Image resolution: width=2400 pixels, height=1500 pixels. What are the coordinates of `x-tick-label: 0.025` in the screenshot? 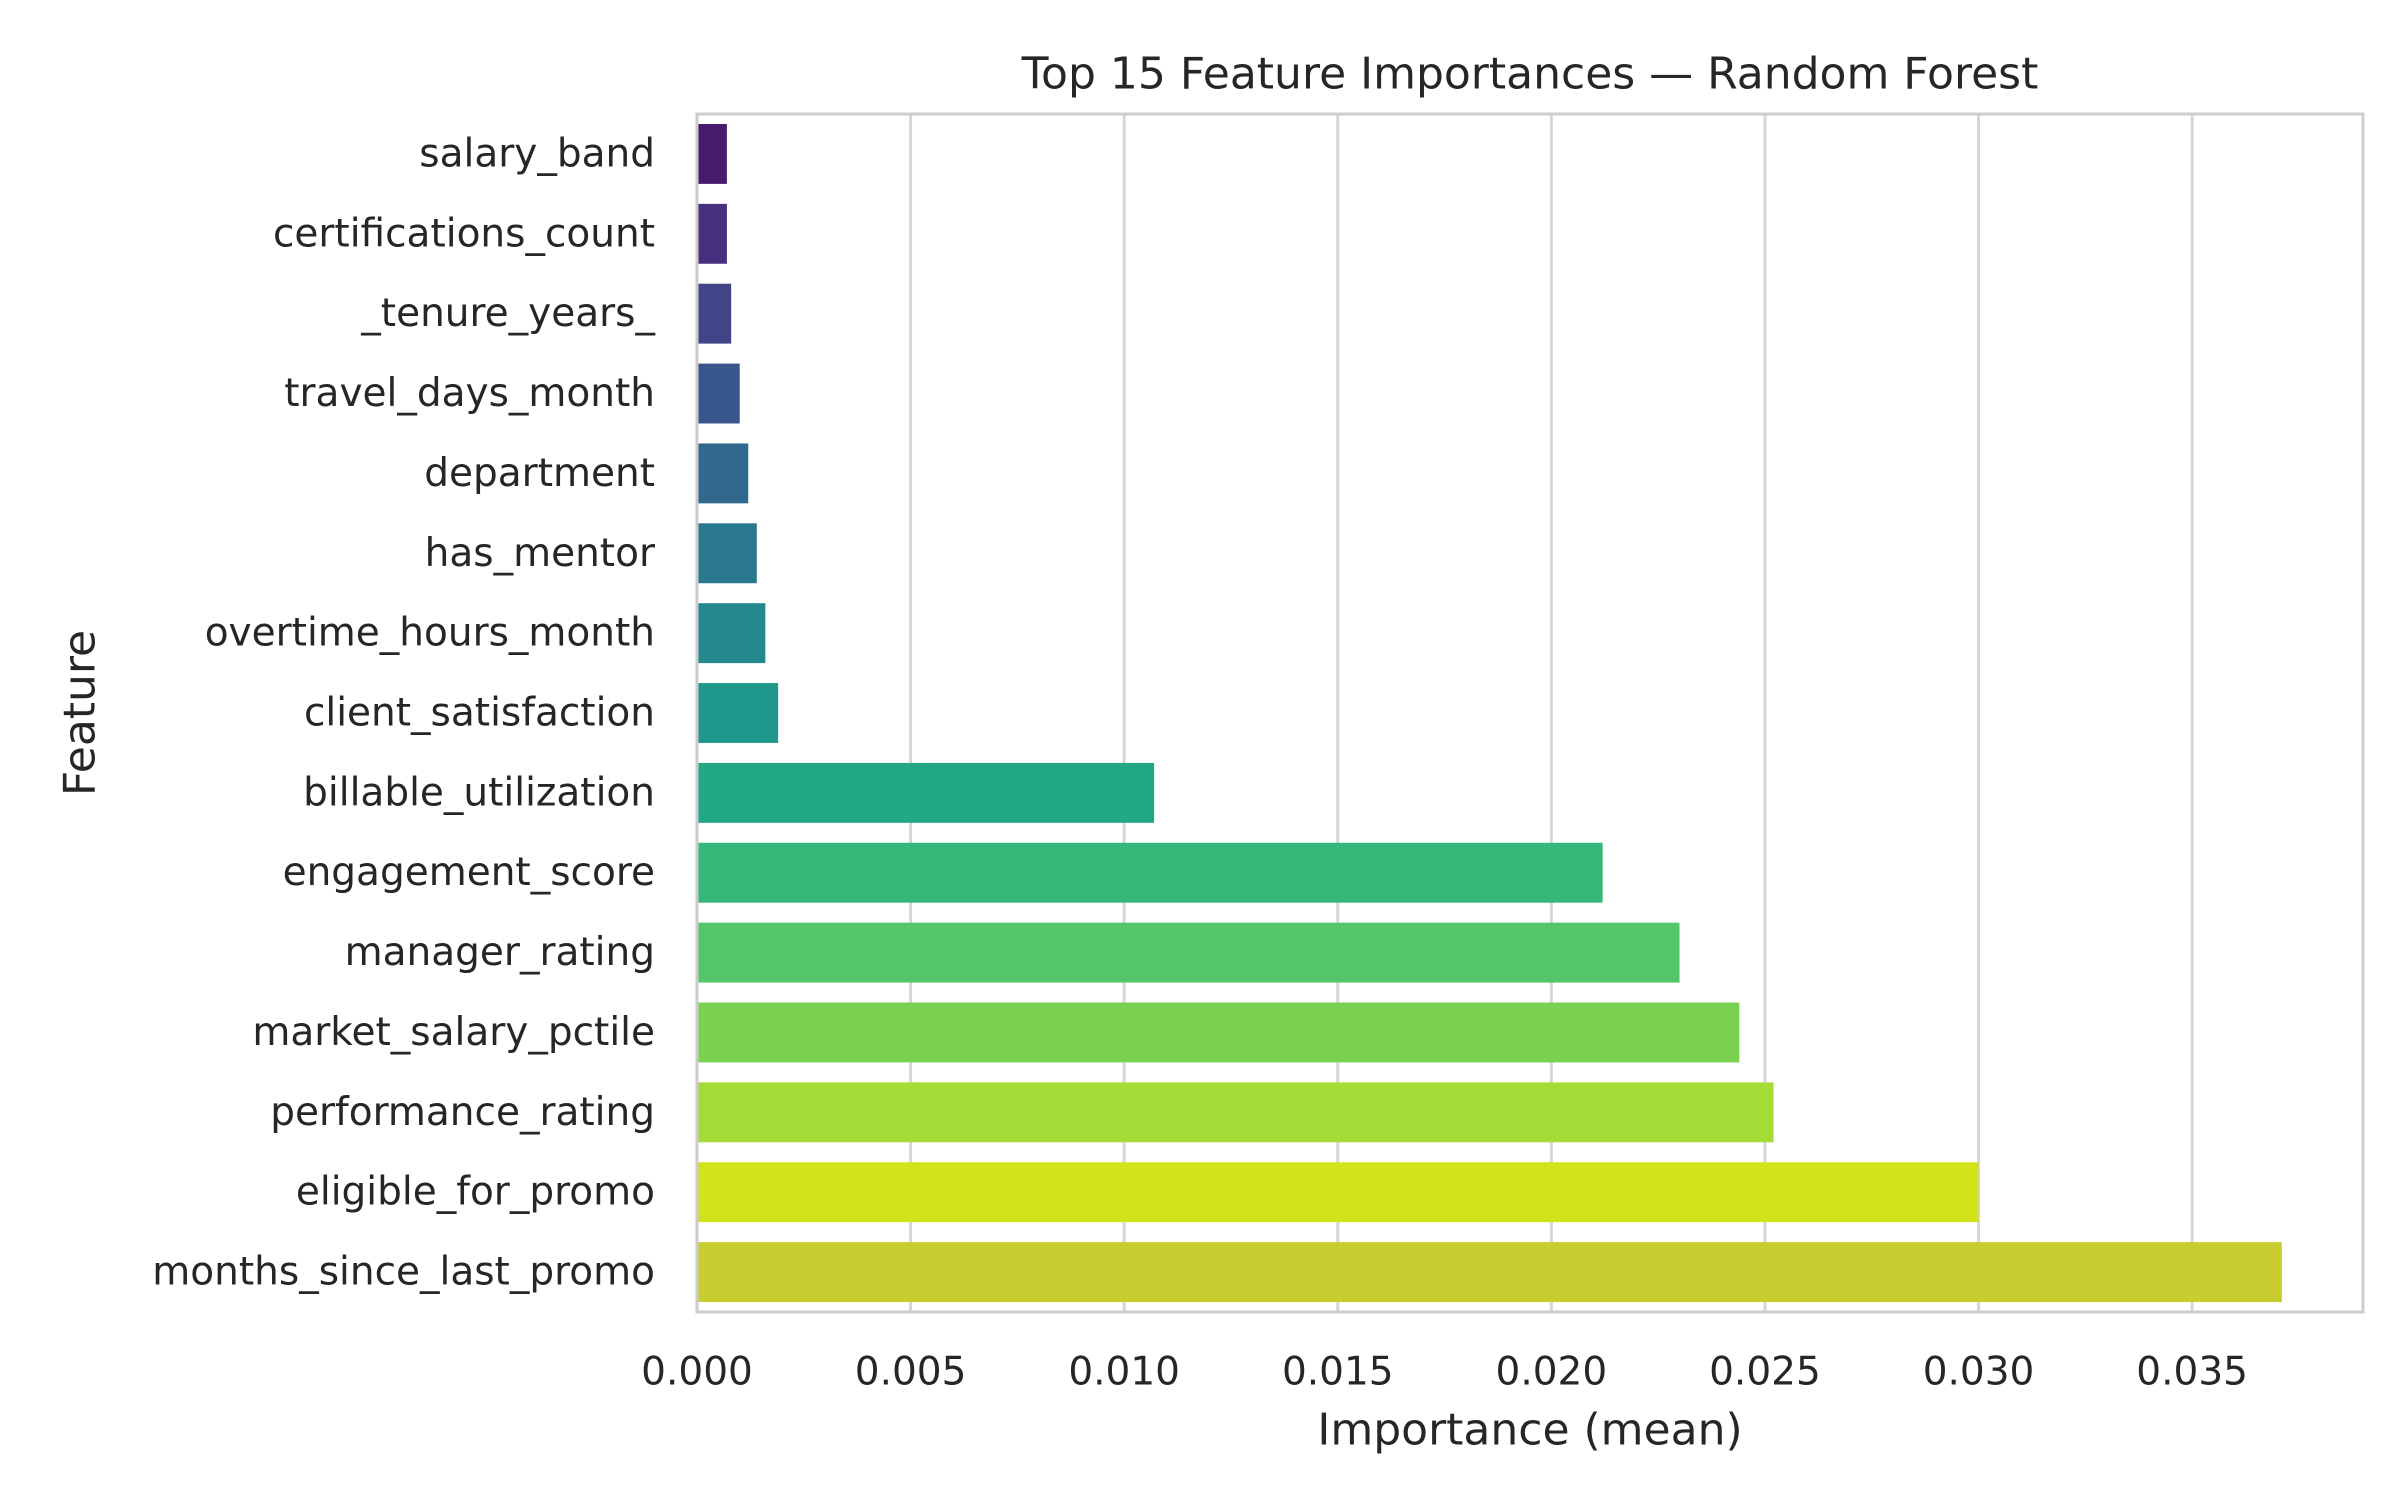 It's located at (1765, 1372).